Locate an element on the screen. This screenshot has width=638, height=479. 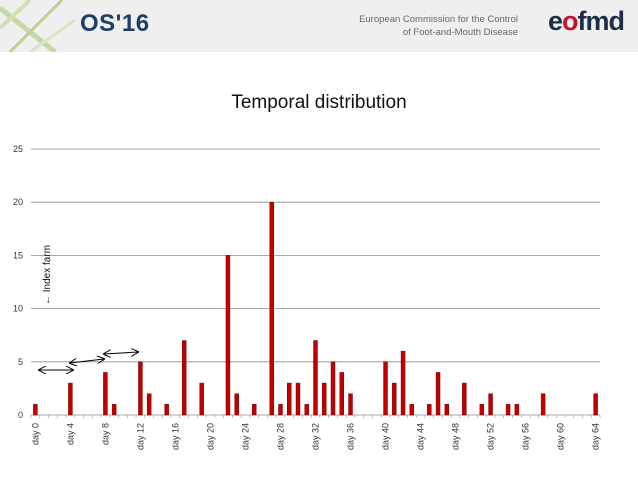
logo-prefix: e is located at coordinates (555, 21).